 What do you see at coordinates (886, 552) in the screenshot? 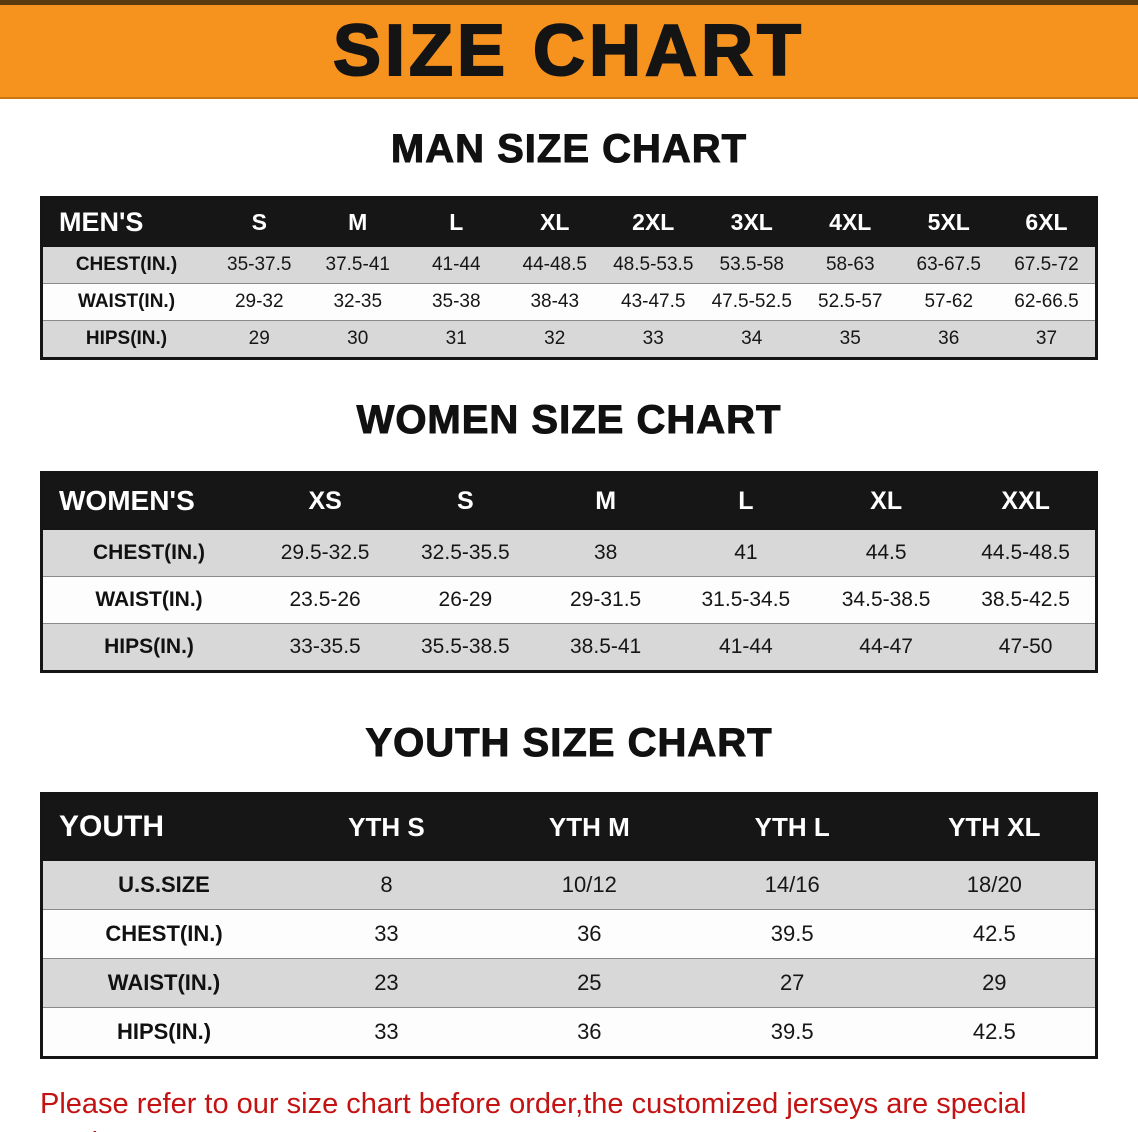
I see `value-cell: 44.5` at bounding box center [886, 552].